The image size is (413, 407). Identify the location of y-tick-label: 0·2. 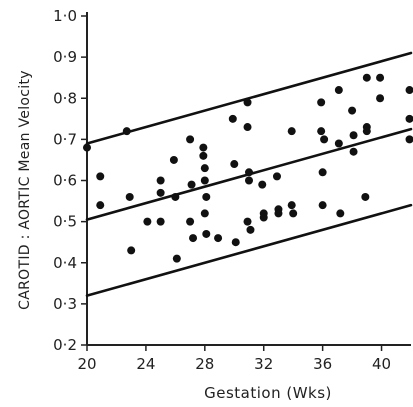
(65, 345).